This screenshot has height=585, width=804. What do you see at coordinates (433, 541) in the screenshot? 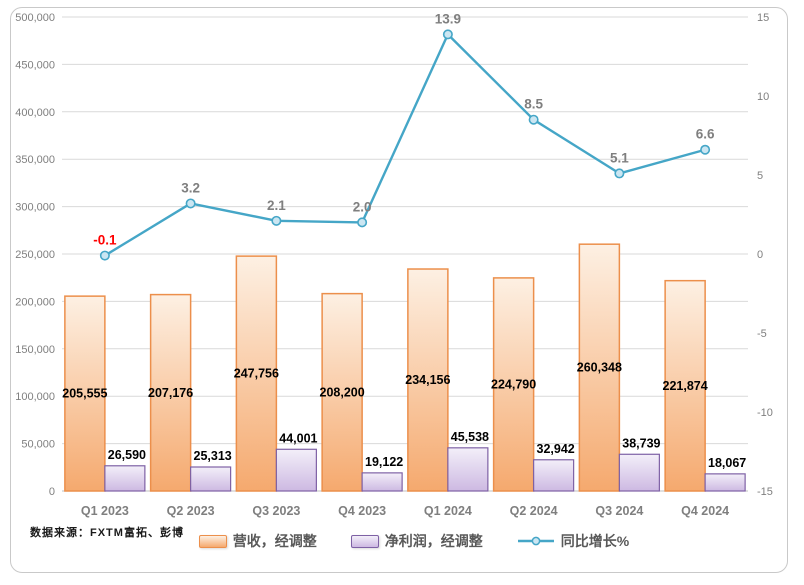
I see `legend-label-net-profit: 净利润，经调整` at bounding box center [433, 541].